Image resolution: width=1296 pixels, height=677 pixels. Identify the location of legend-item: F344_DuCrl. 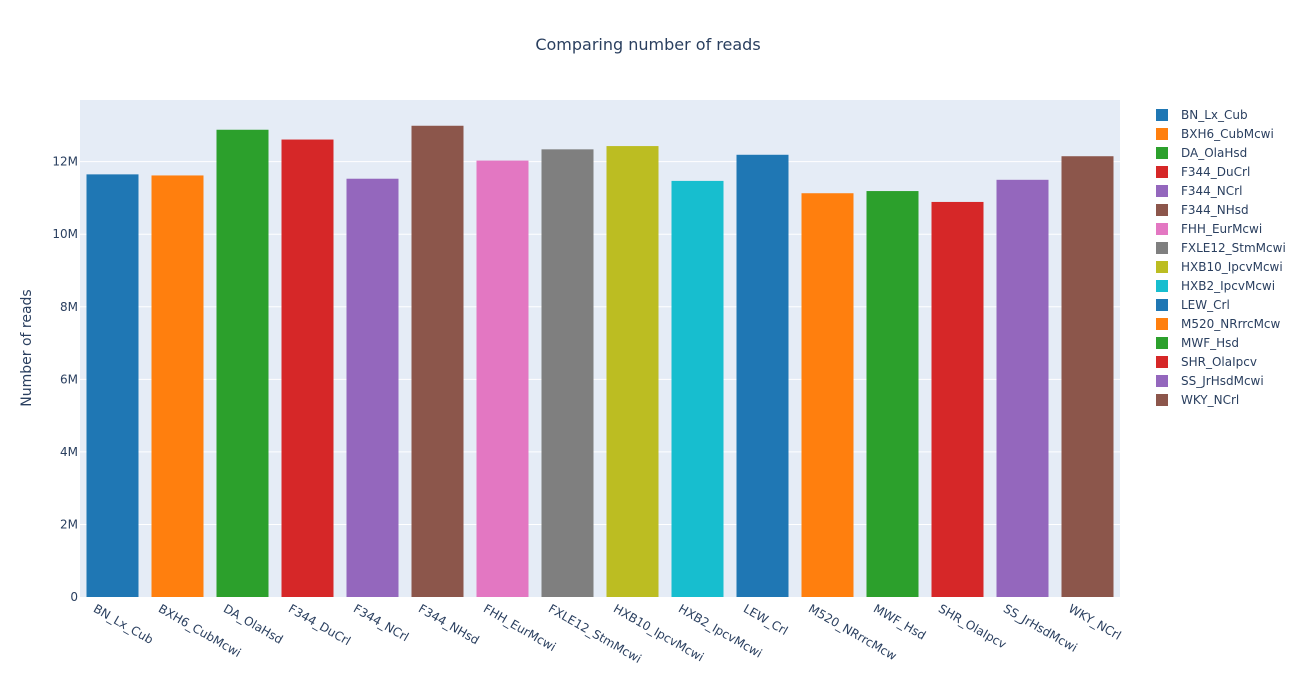
(1203, 172).